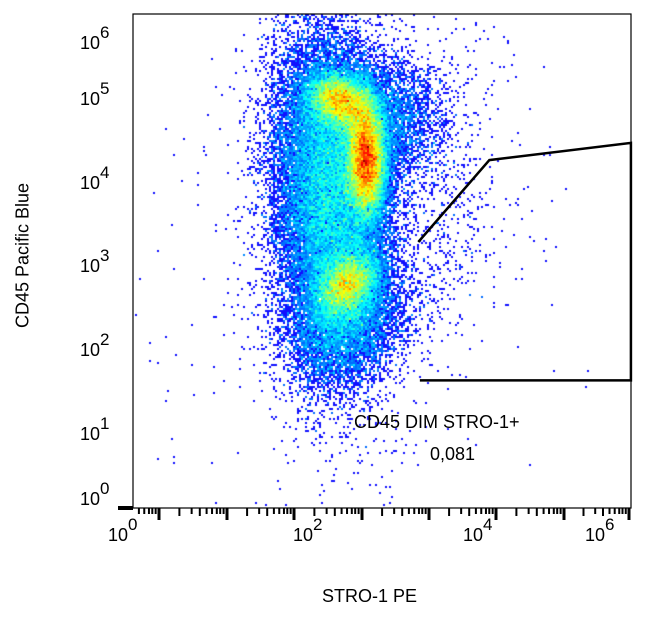 The image size is (648, 620). What do you see at coordinates (308, 530) in the screenshot?
I see `x-tick-label: 10²` at bounding box center [308, 530].